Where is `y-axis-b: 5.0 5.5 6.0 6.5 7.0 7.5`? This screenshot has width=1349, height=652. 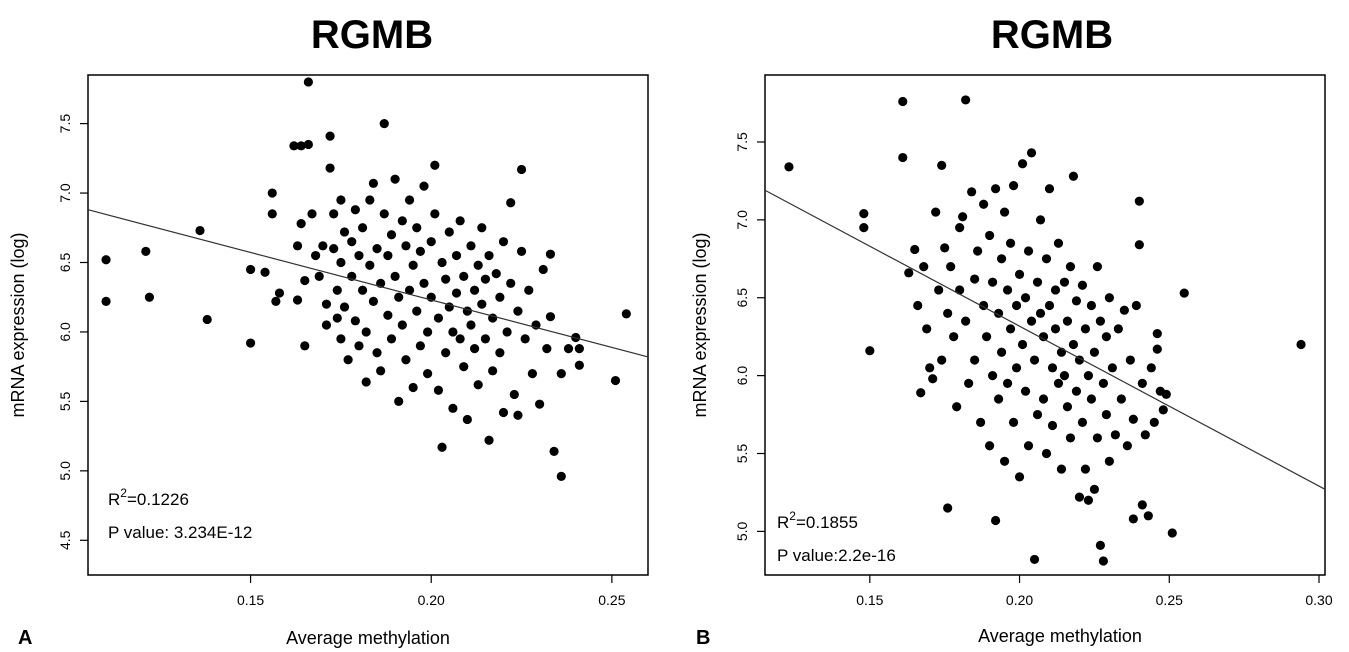 y-axis-b: 5.0 5.5 6.0 6.5 7.0 7.5 is located at coordinates (749, 336).